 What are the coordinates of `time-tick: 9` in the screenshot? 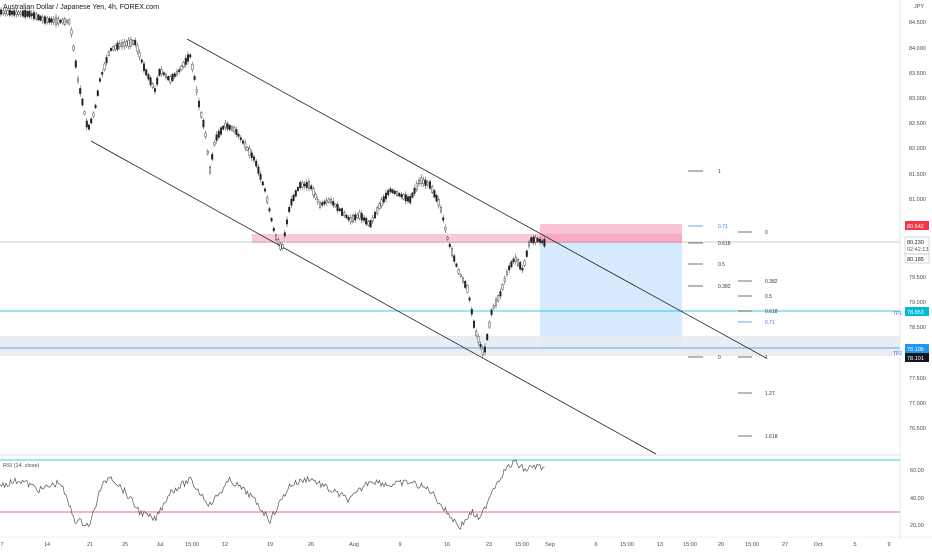 It's located at (888, 545).